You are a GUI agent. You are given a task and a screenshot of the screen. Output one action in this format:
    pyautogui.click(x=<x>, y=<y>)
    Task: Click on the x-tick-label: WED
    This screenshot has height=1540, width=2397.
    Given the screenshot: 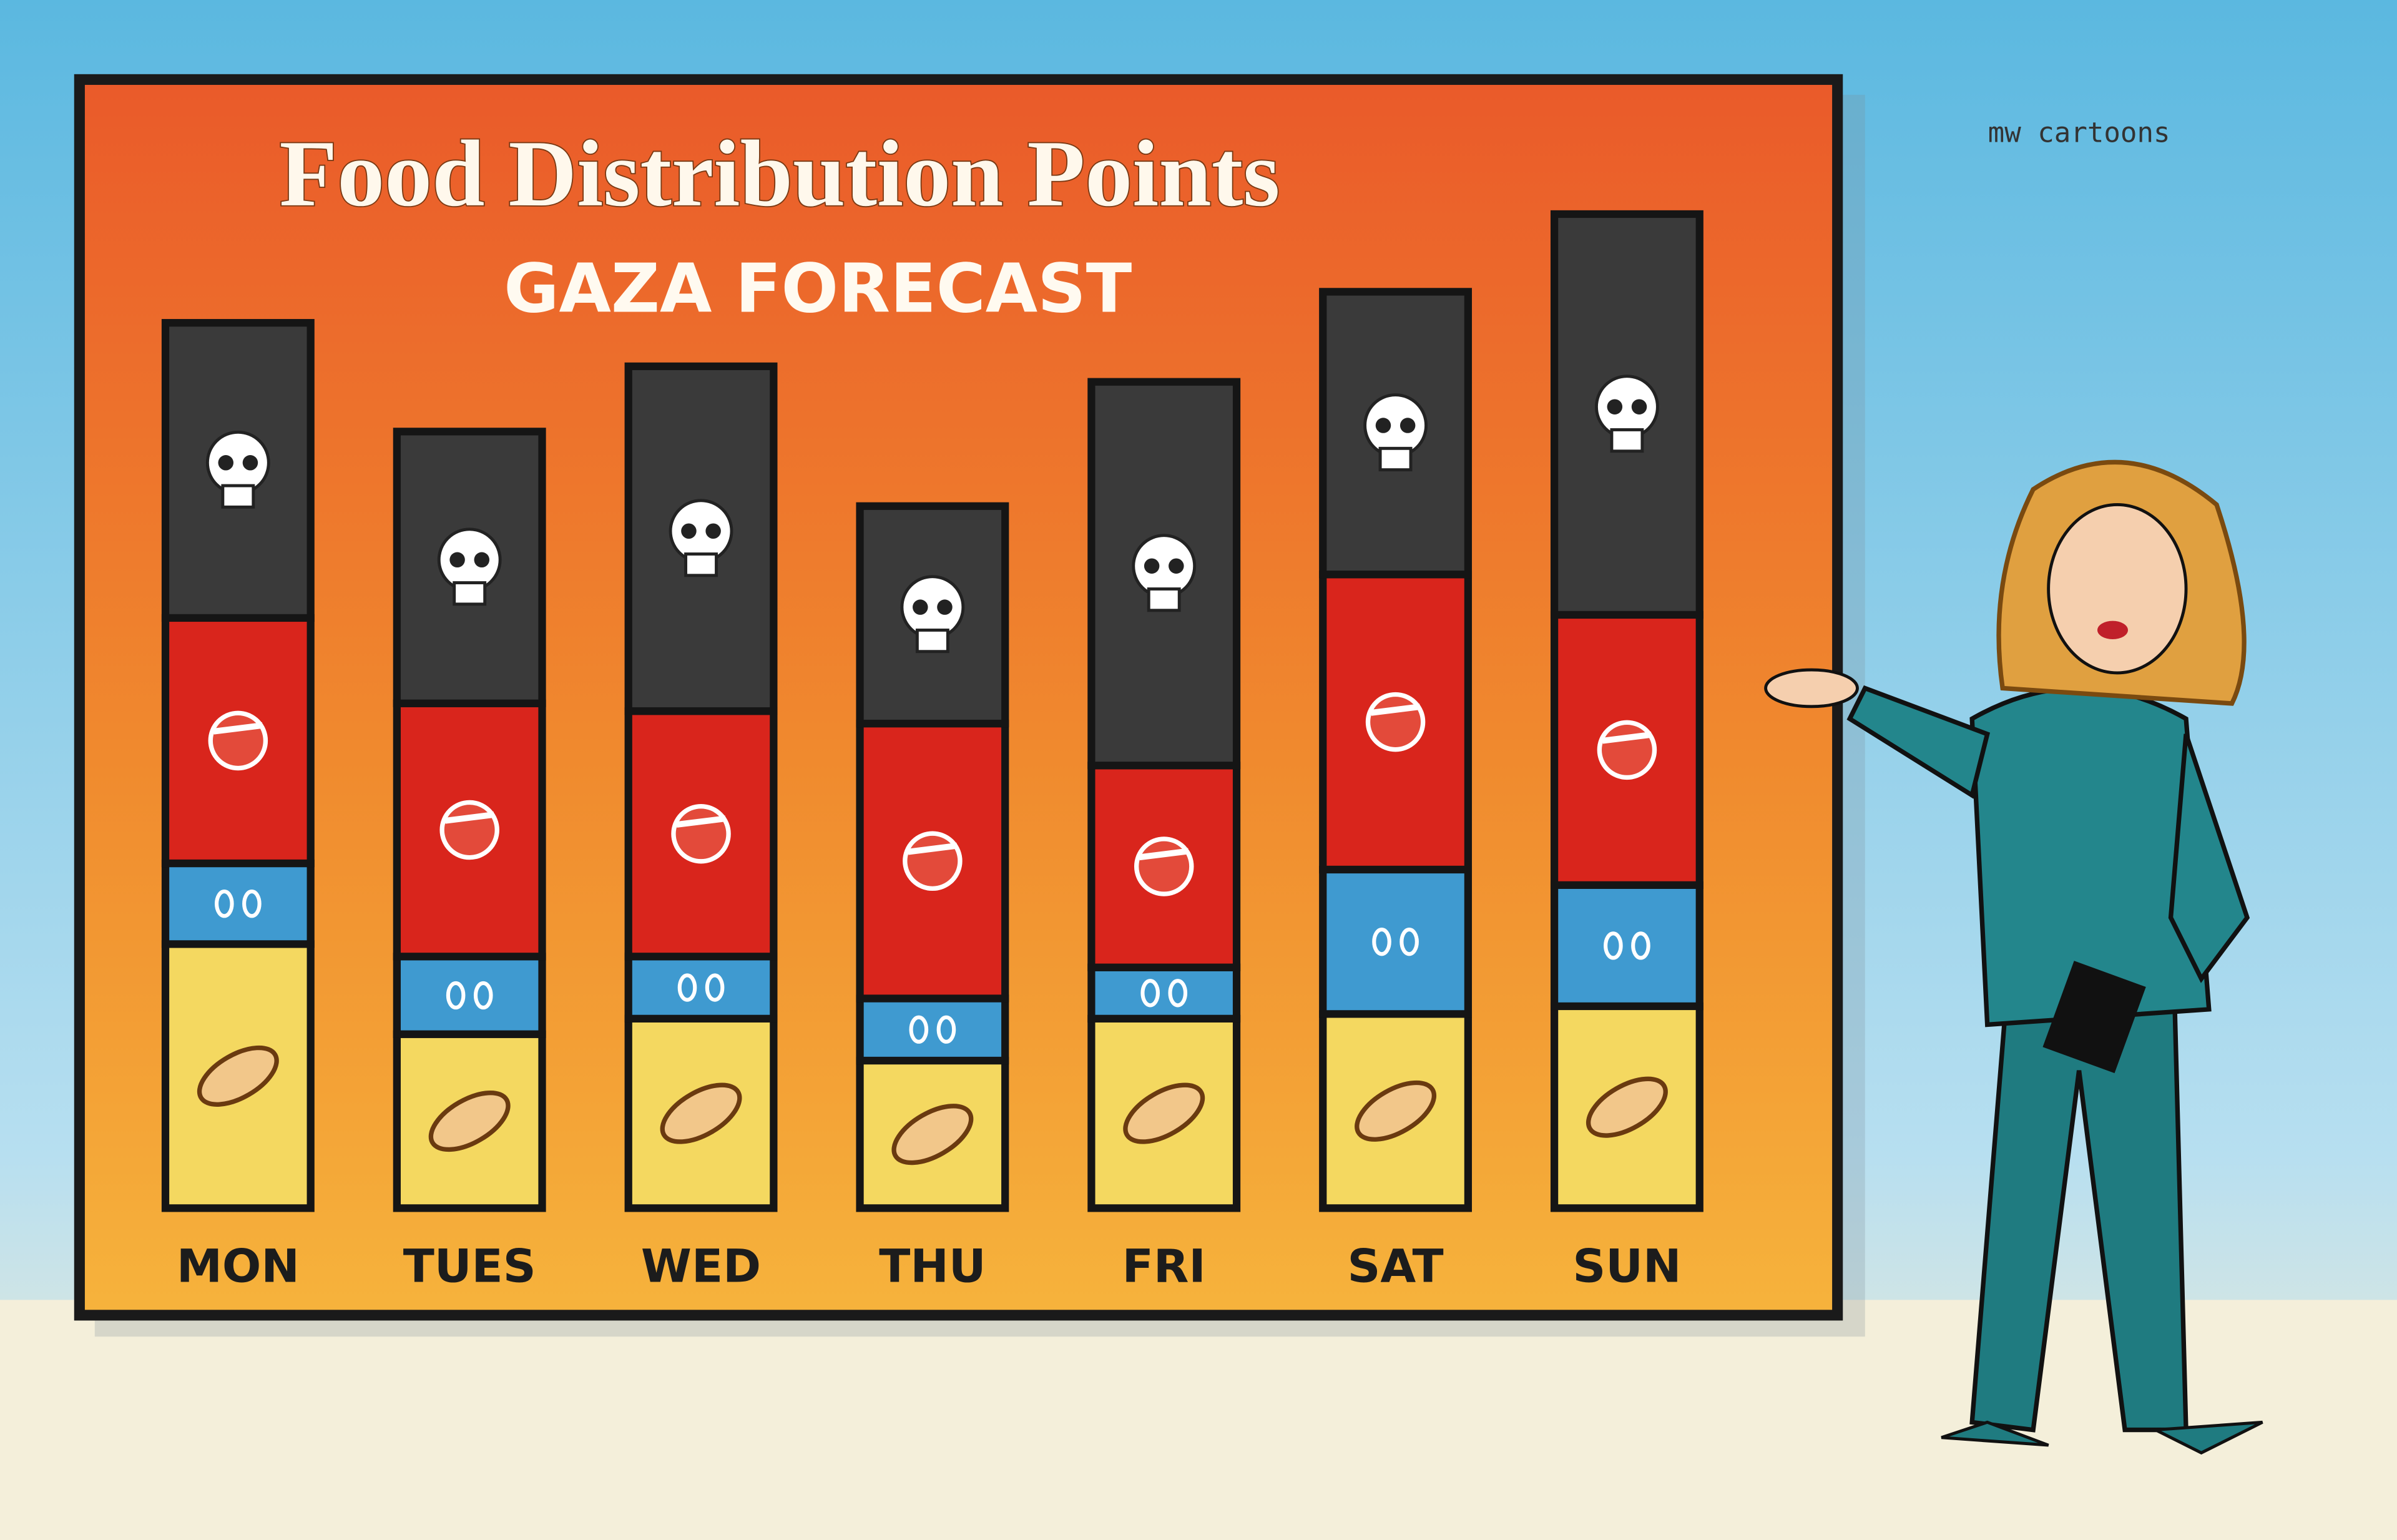 What is the action you would take?
    pyautogui.click(x=701, y=1267)
    